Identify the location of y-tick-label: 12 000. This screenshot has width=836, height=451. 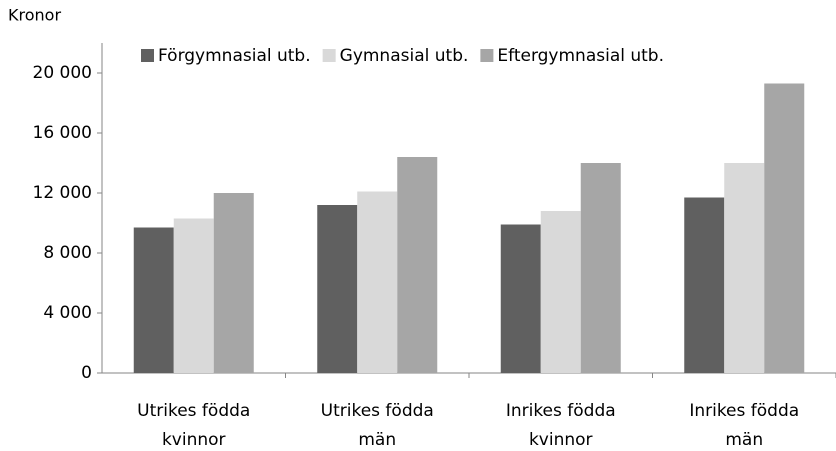
(62, 193).